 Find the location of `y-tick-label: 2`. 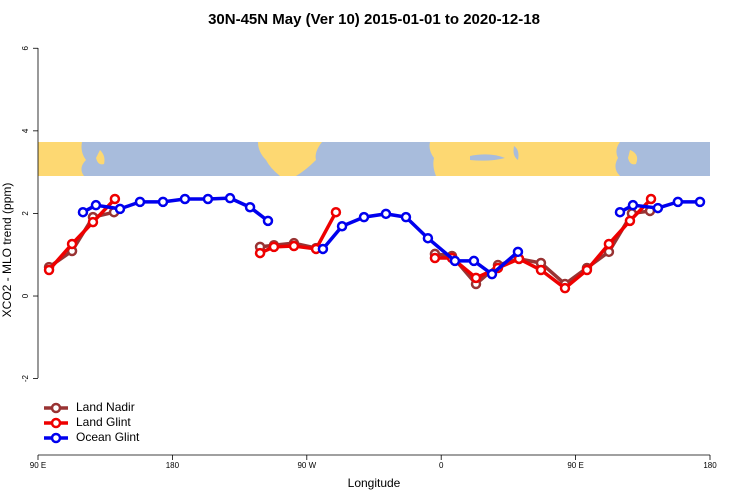

y-tick-label: 2 is located at coordinates (25, 213).